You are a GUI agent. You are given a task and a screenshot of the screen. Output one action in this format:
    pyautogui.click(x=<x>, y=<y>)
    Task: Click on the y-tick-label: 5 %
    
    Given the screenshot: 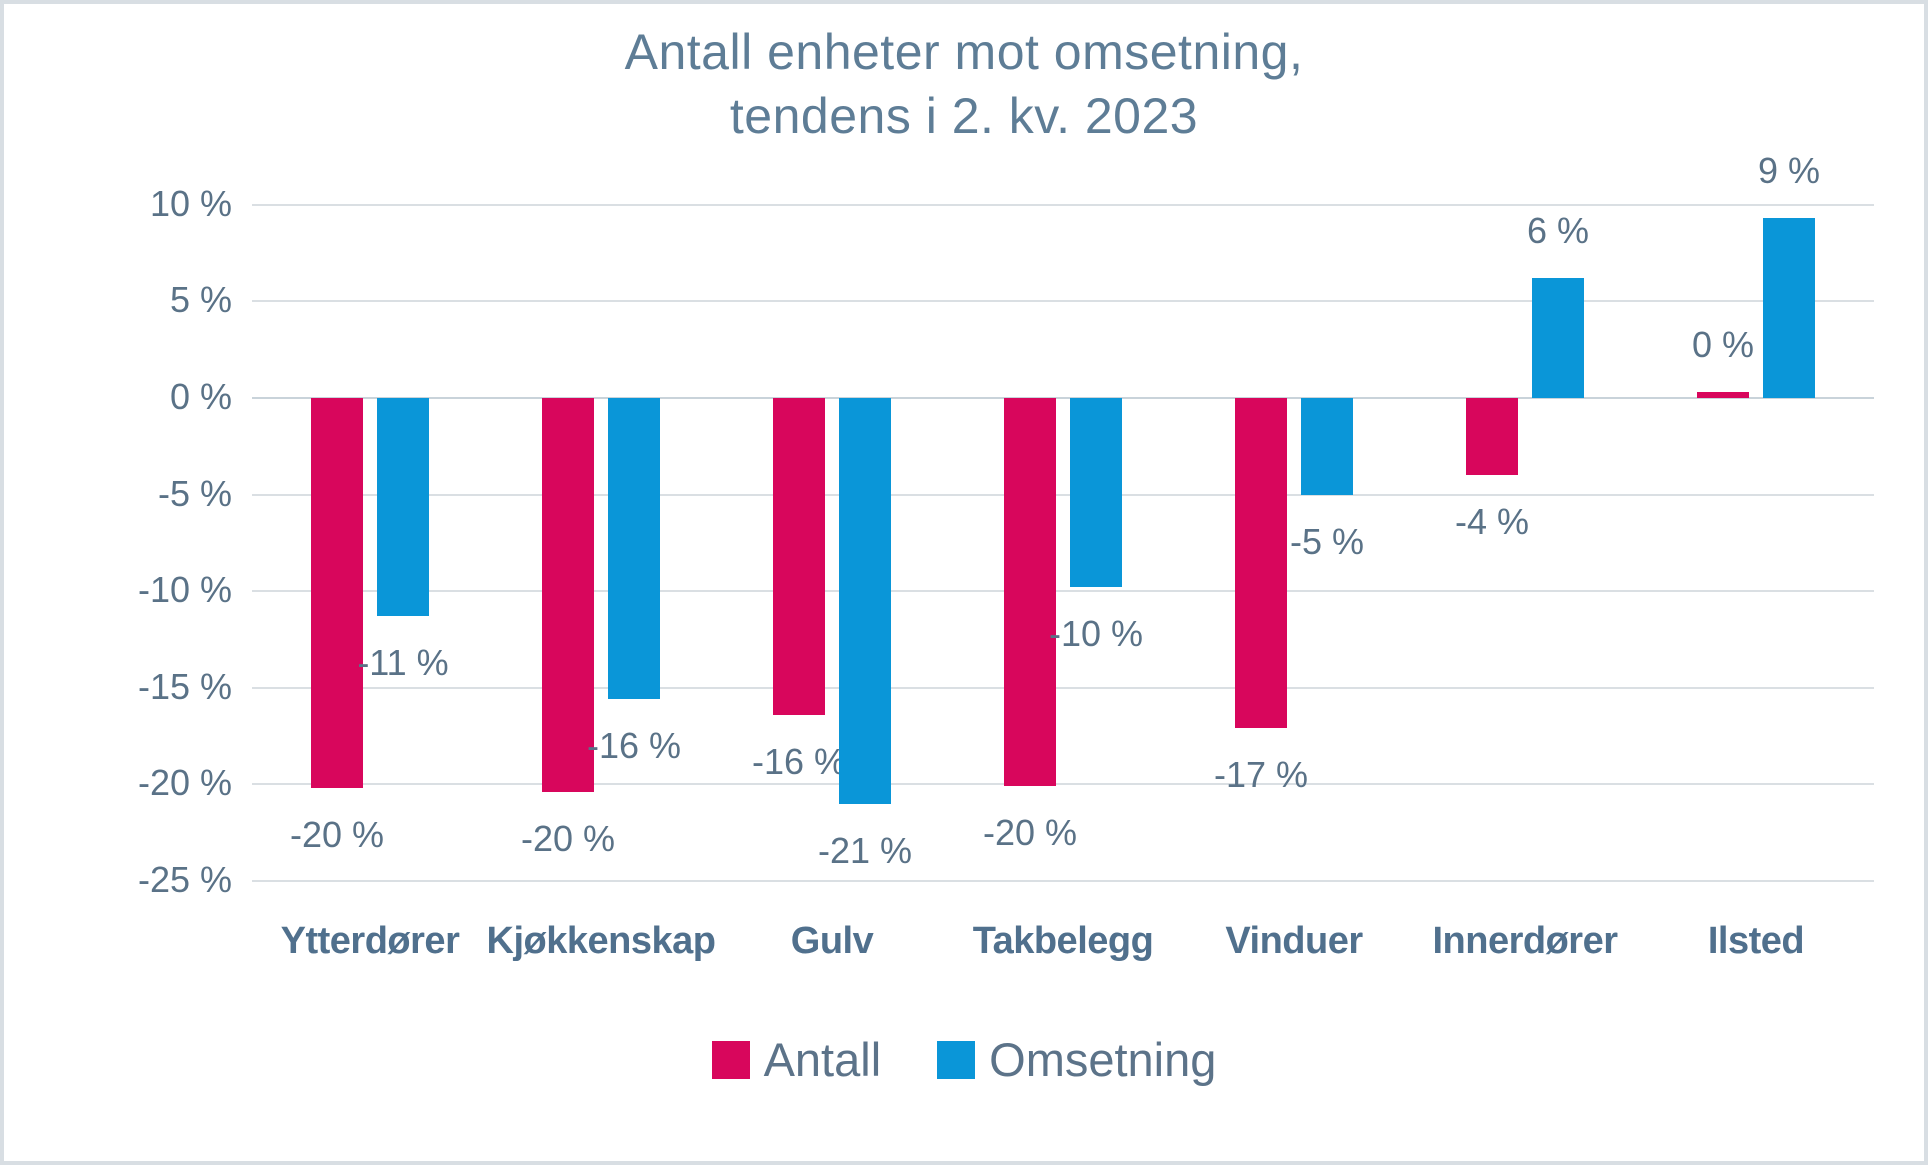 What is the action you would take?
    pyautogui.click(x=200, y=300)
    